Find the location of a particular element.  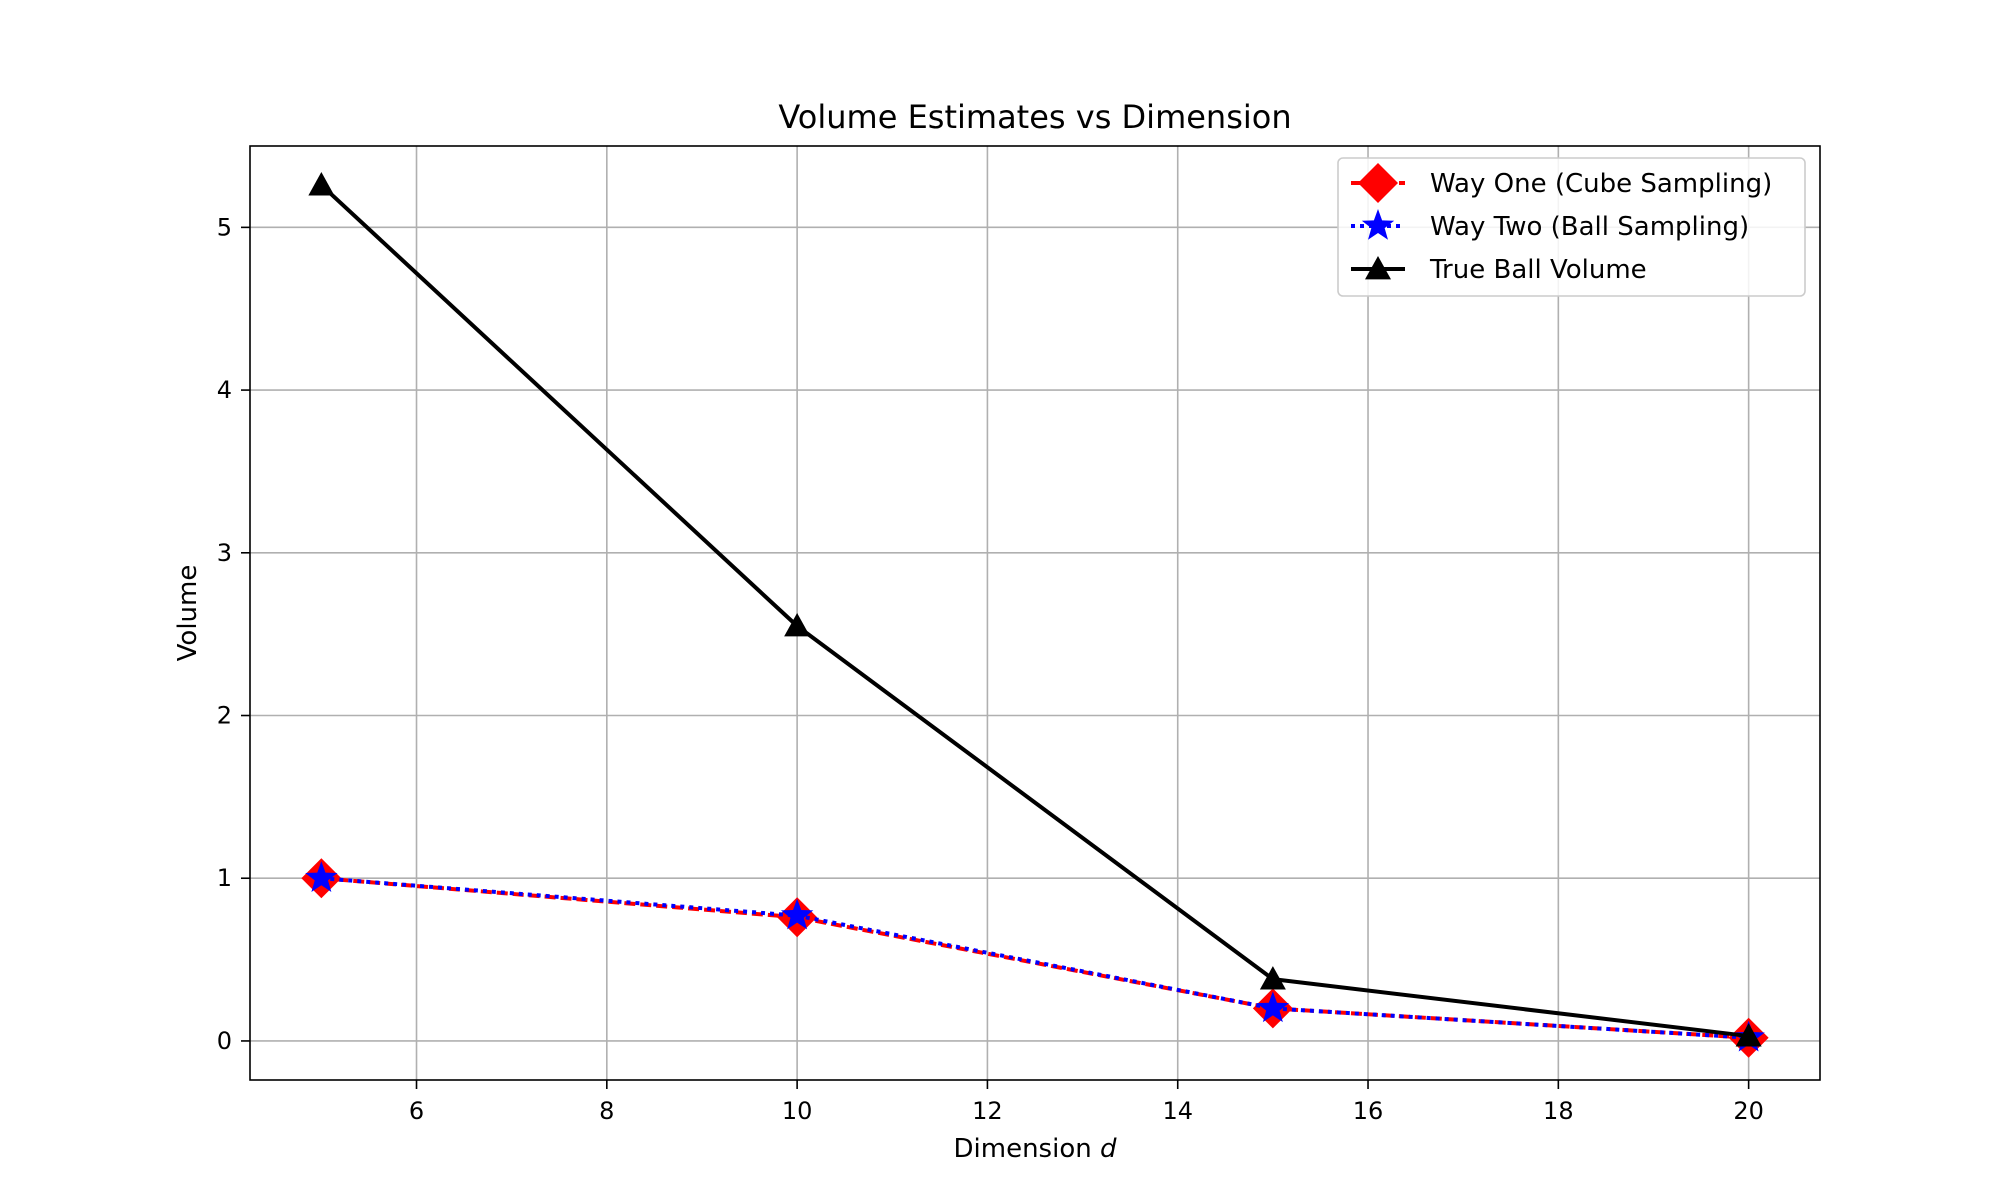

y-tick-label: 3 is located at coordinates (224, 553).